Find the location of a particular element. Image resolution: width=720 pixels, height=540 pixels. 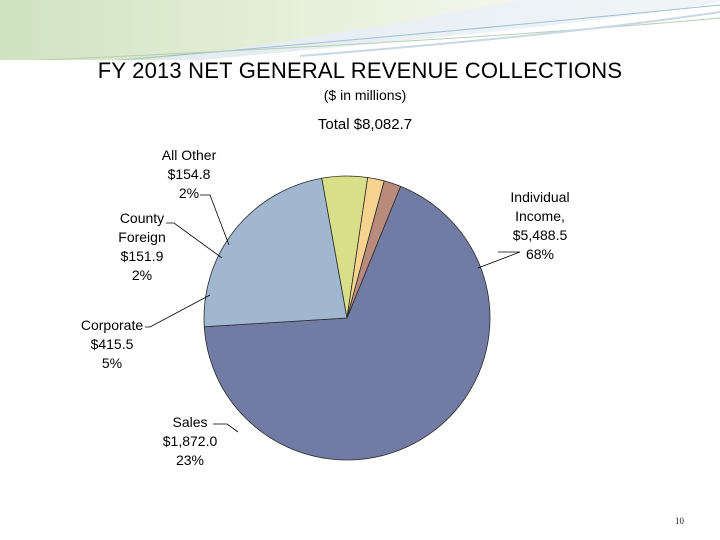

data-label-line: Sales is located at coordinates (190, 422).